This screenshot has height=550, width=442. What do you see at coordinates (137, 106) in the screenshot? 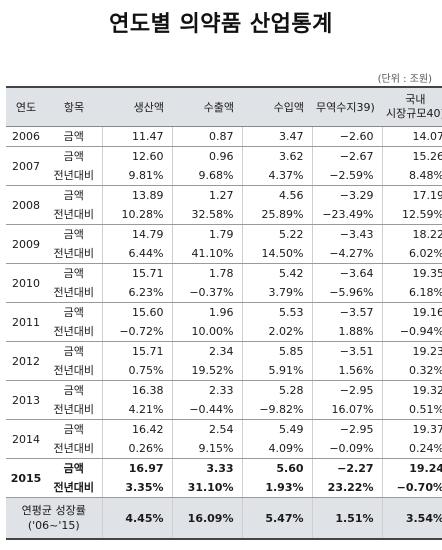
I see `header-production: 생산액` at bounding box center [137, 106].